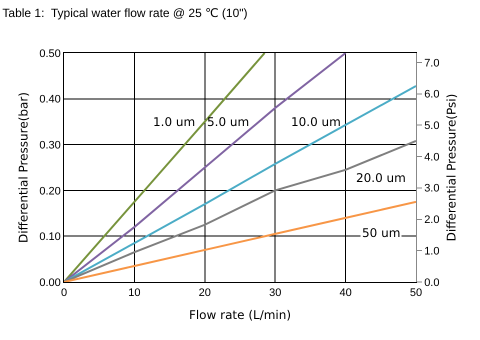 Image resolution: width=480 pixels, height=340 pixels. I want to click on x-tick-label: 0, so click(64, 293).